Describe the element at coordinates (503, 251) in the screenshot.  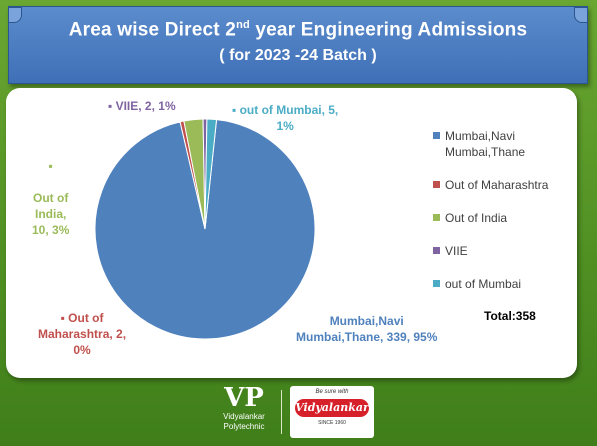
I see `legend-item-viie: VIIE` at that location.